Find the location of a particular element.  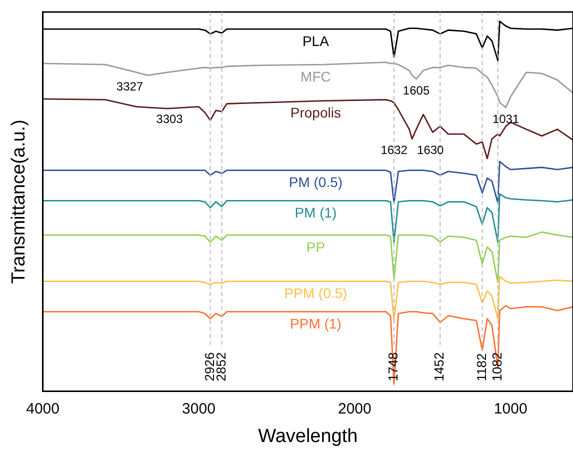

x-tick-label: 4000 is located at coordinates (43, 409).